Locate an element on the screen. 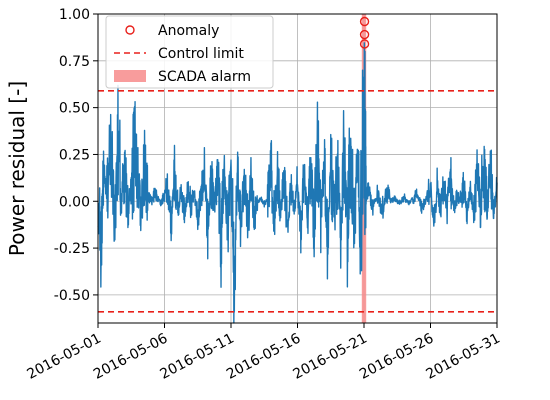 The width and height of the screenshot is (550, 400). legend-label: Anomaly is located at coordinates (188, 31).